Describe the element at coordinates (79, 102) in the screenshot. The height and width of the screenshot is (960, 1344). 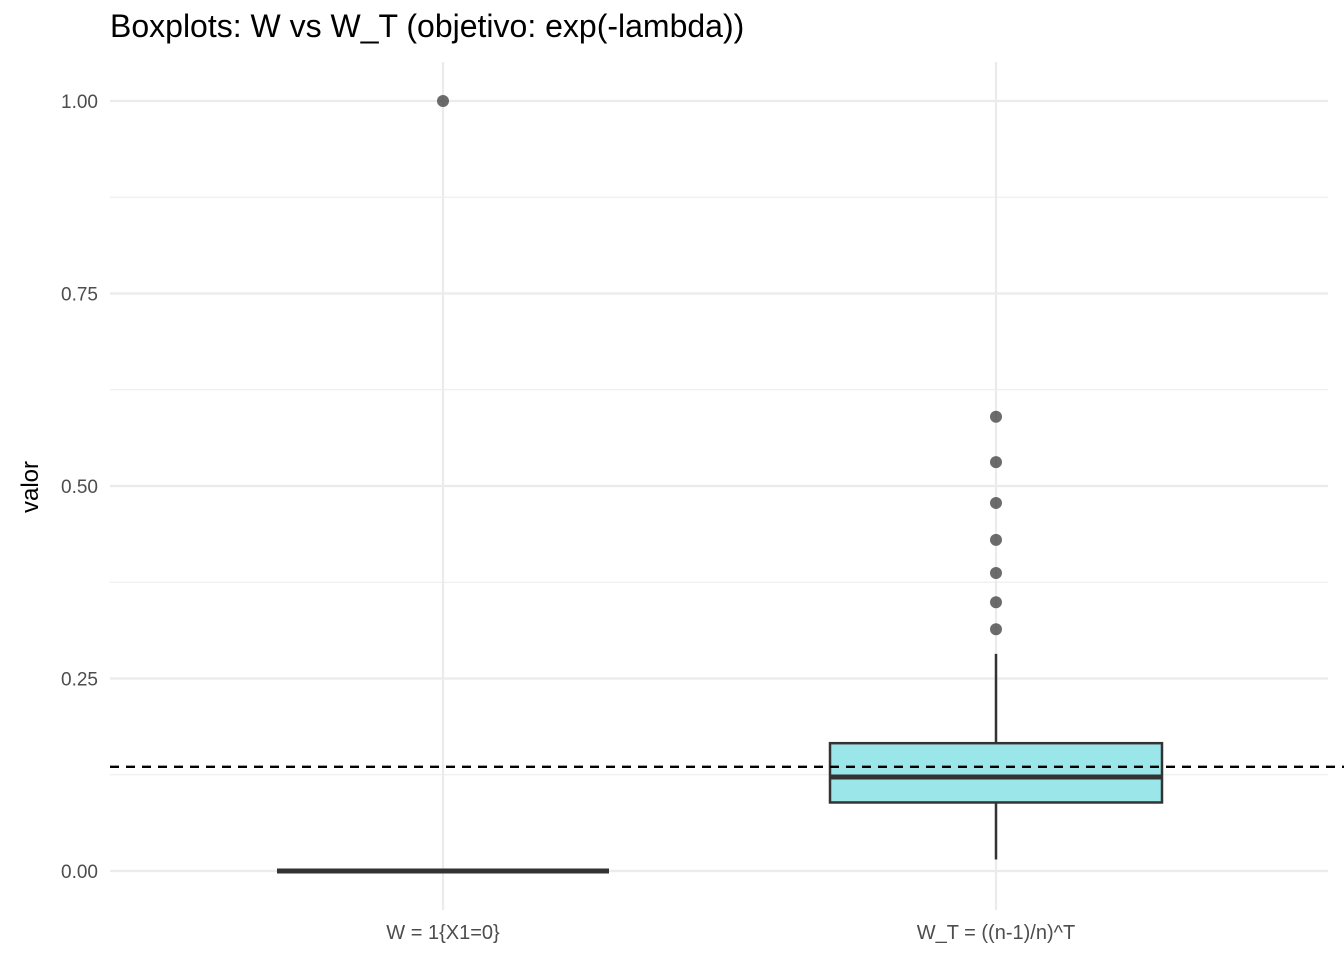
I see `y-tick-label: 1.00` at that location.